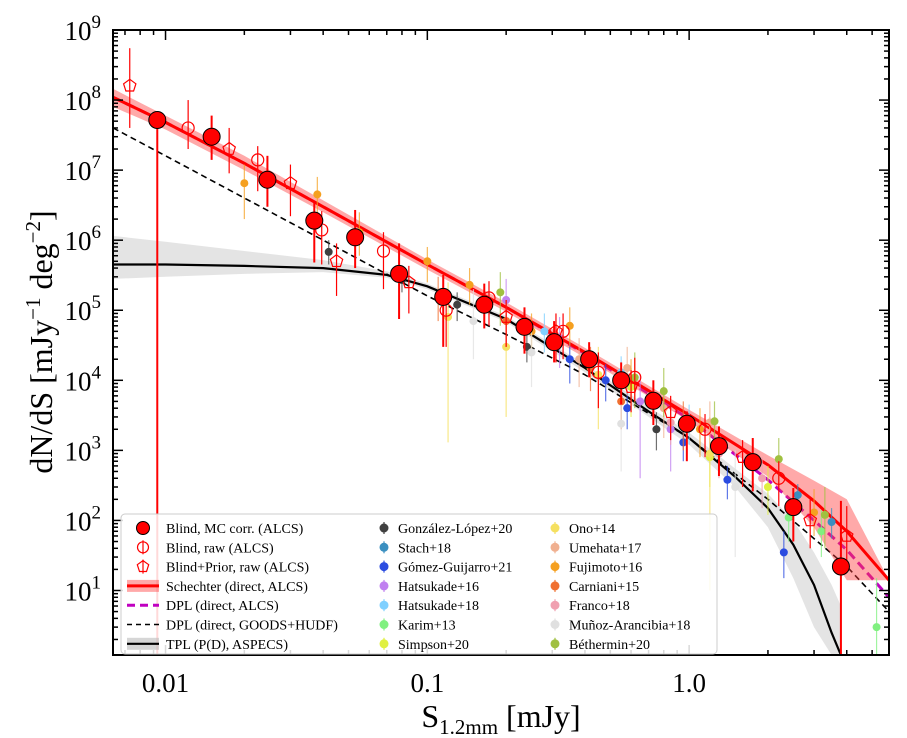 The height and width of the screenshot is (738, 907). I want to click on y-axis-title: dN/dS [mJy−1 deg−2], so click(40, 341).